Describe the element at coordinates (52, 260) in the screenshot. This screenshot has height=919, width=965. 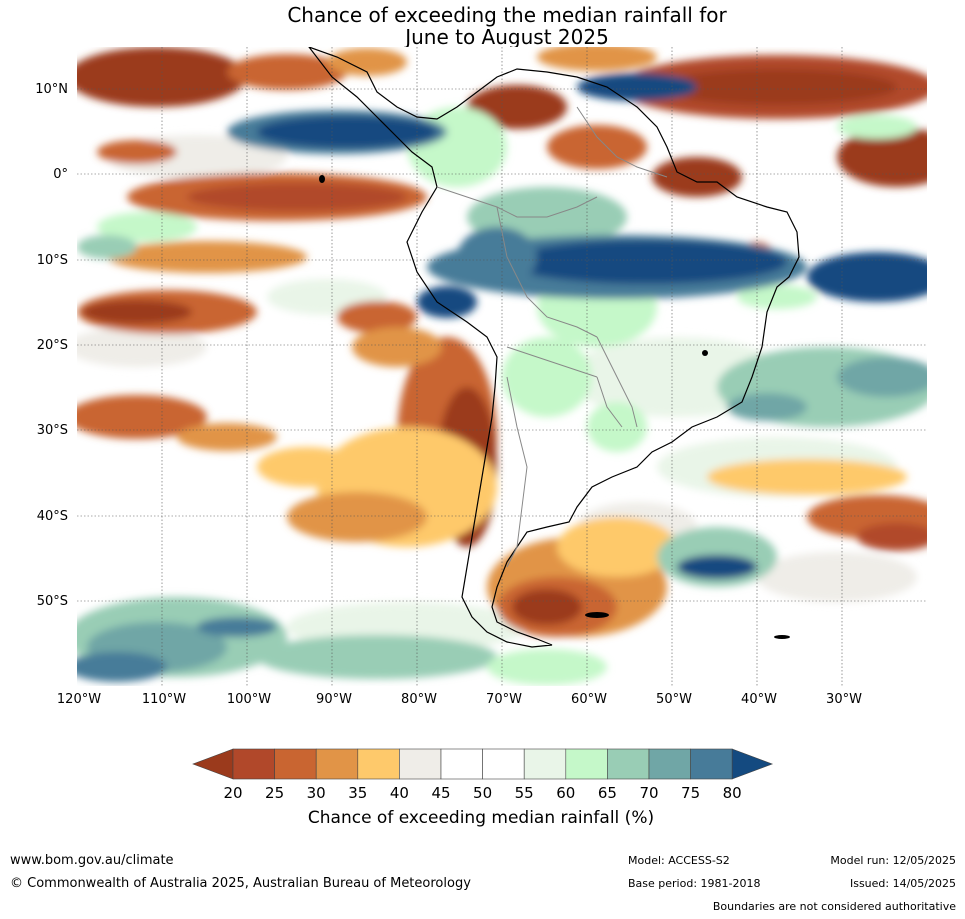
I see `lat-label-10s: 10°S` at that location.